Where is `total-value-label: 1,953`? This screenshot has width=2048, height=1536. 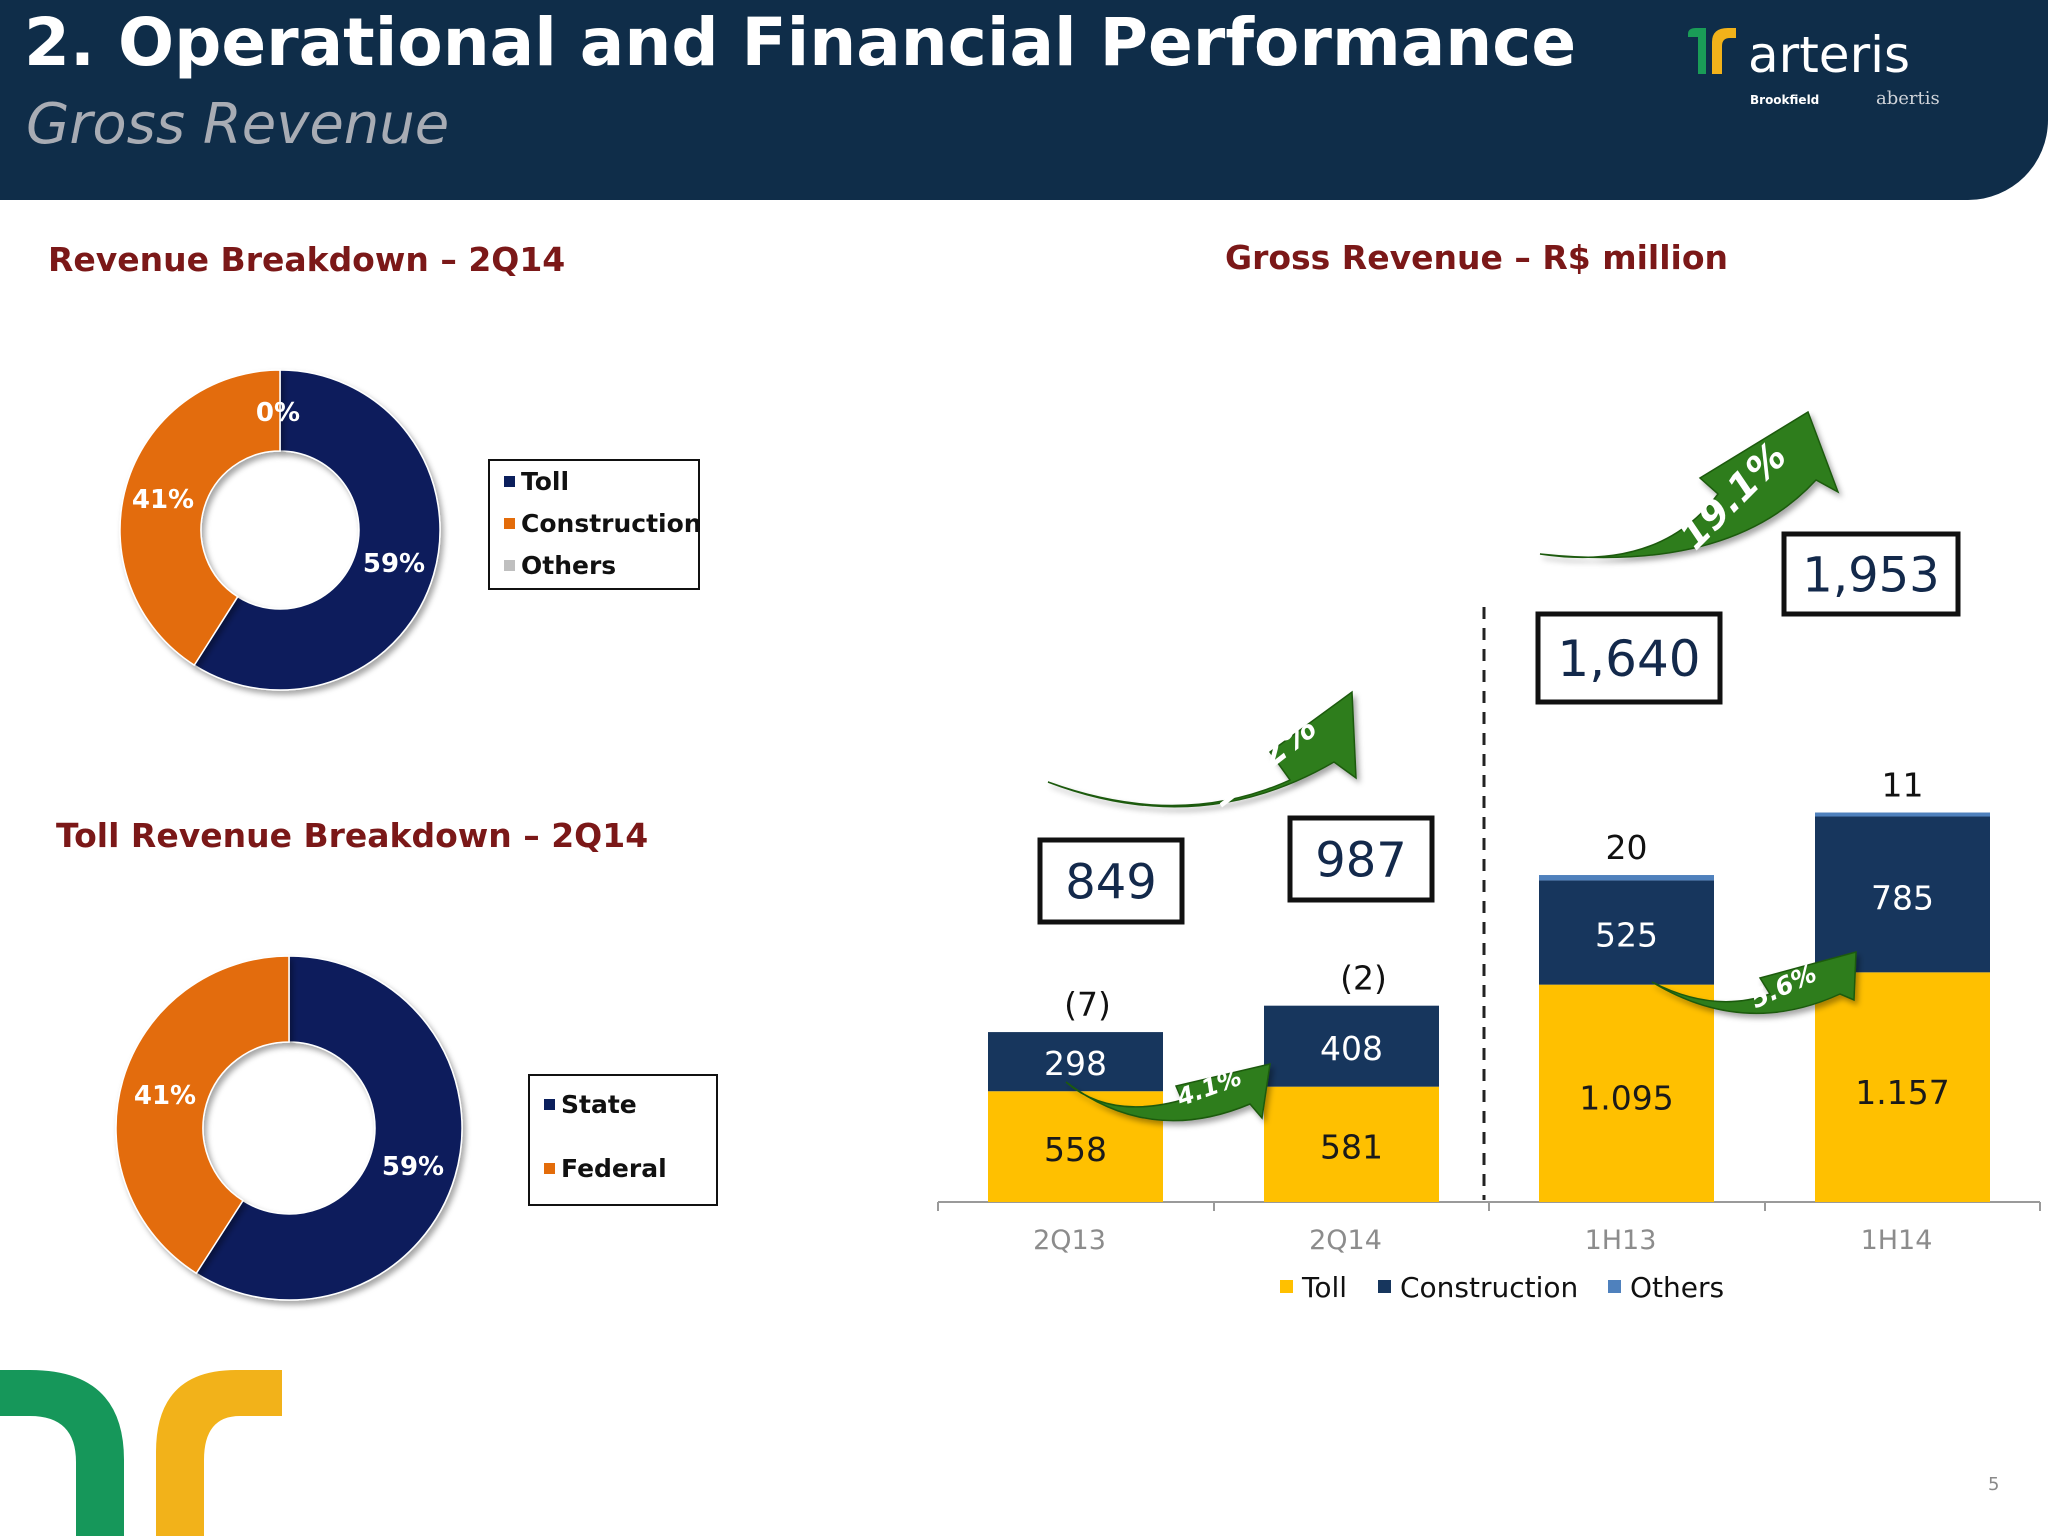
total-value-label: 1,953 is located at coordinates (1870, 575).